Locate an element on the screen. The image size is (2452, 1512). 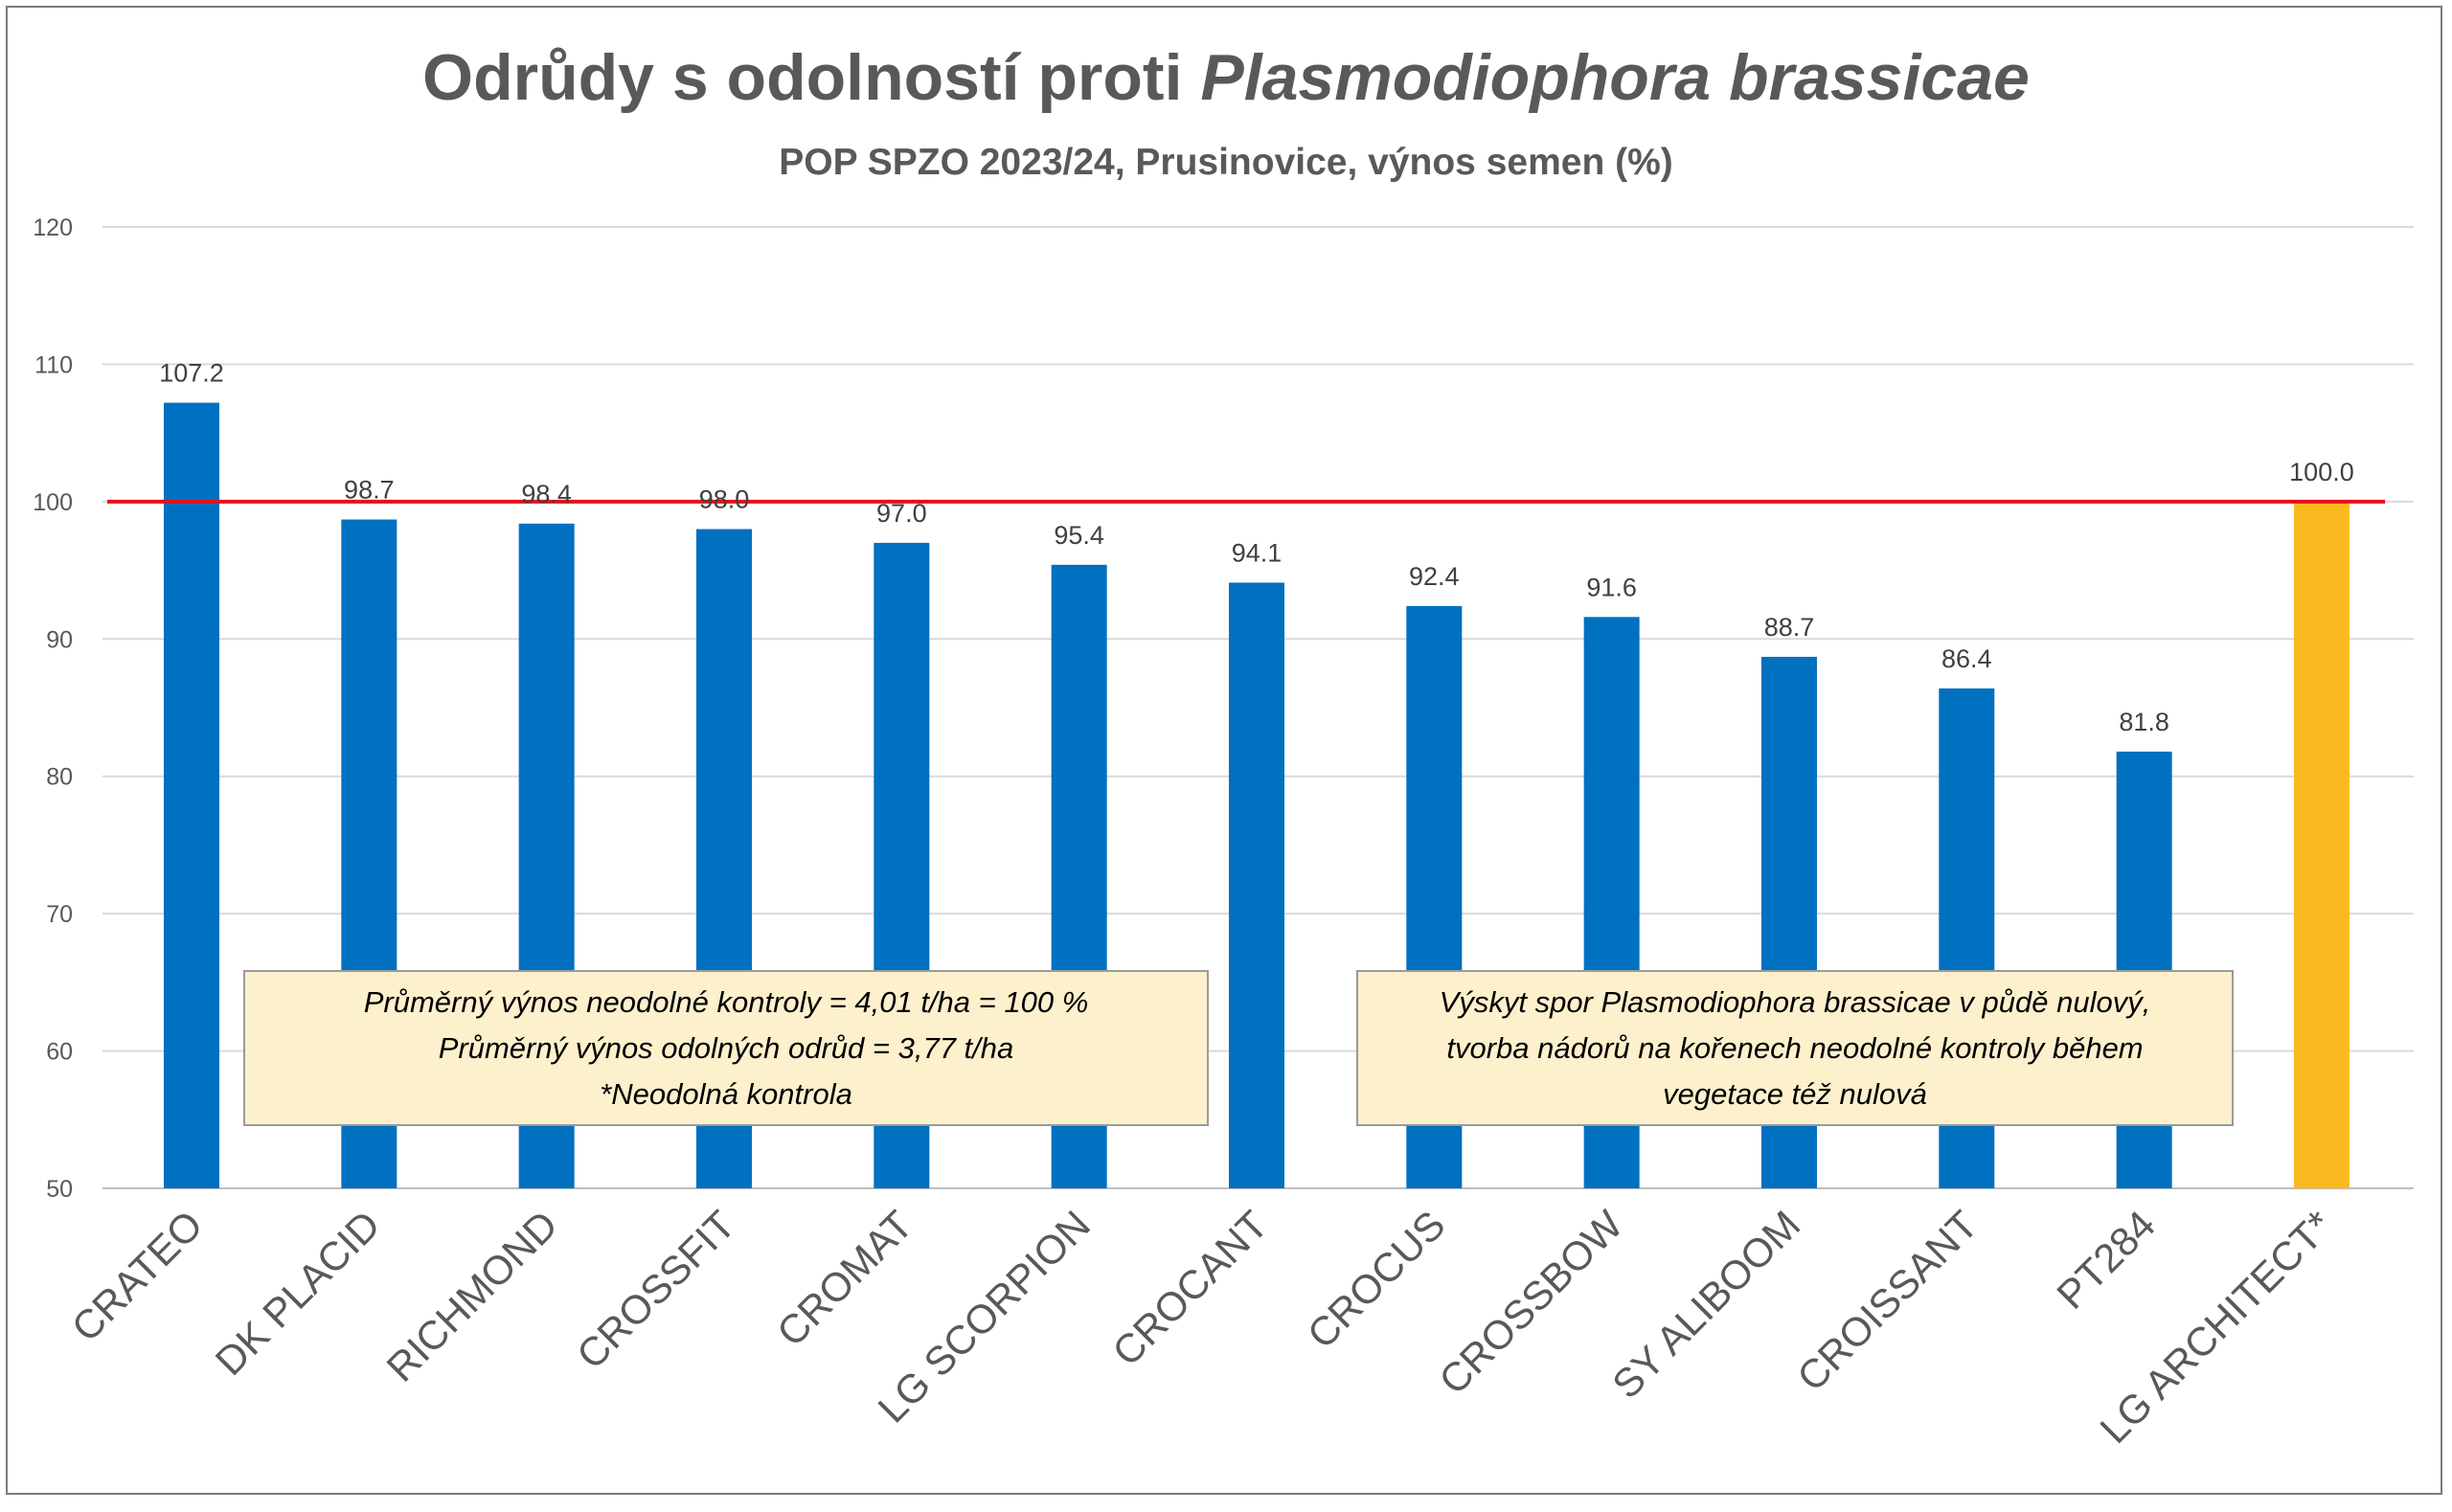
x-tick-label: CROSSFIT is located at coordinates (655, 1289).